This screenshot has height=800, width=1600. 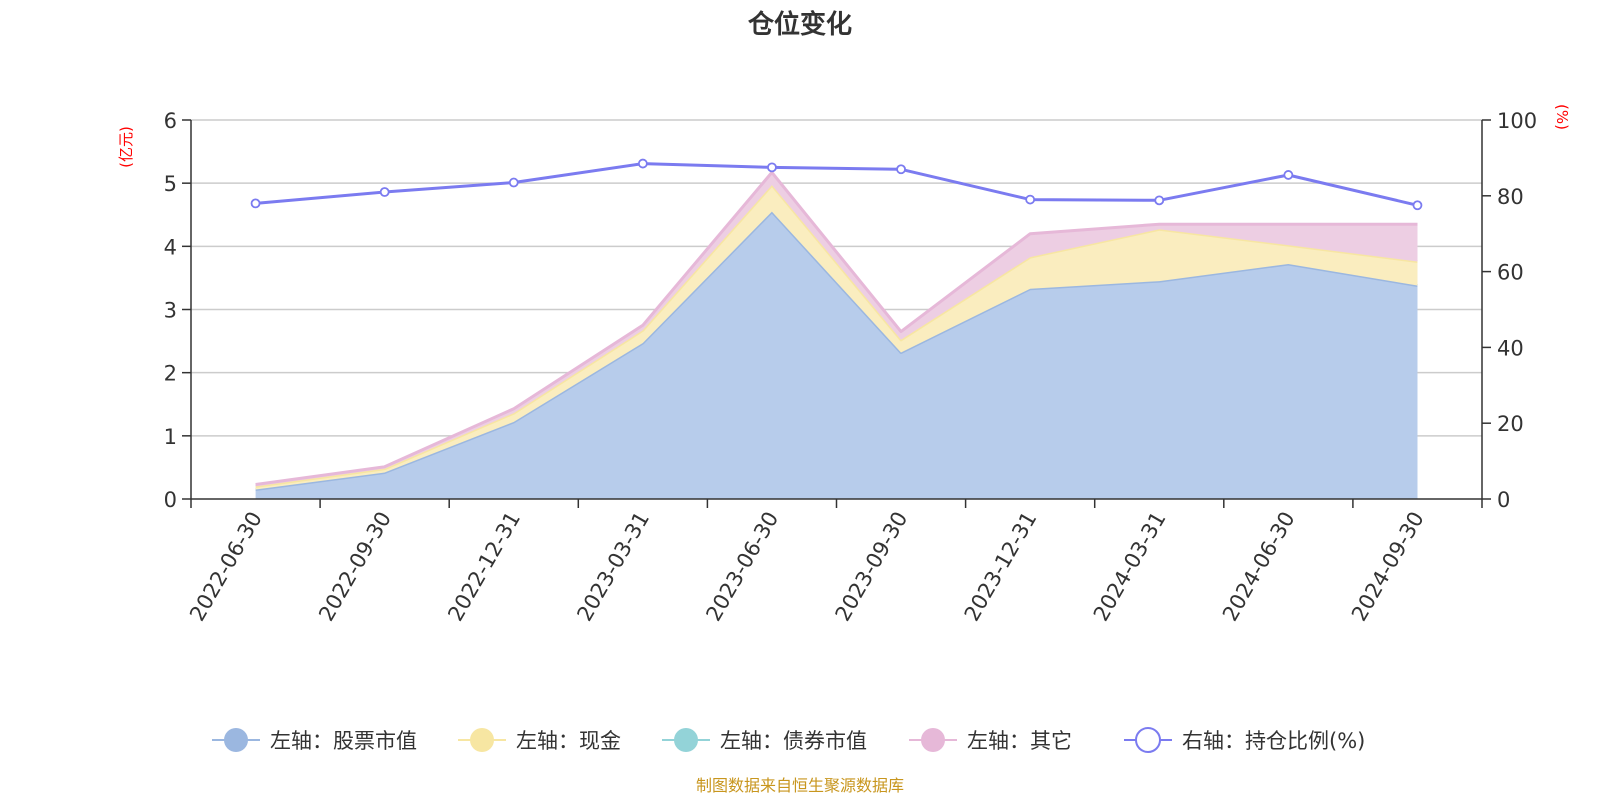 What do you see at coordinates (742, 567) in the screenshot?
I see `x-tick-label: 2023-06-30` at bounding box center [742, 567].